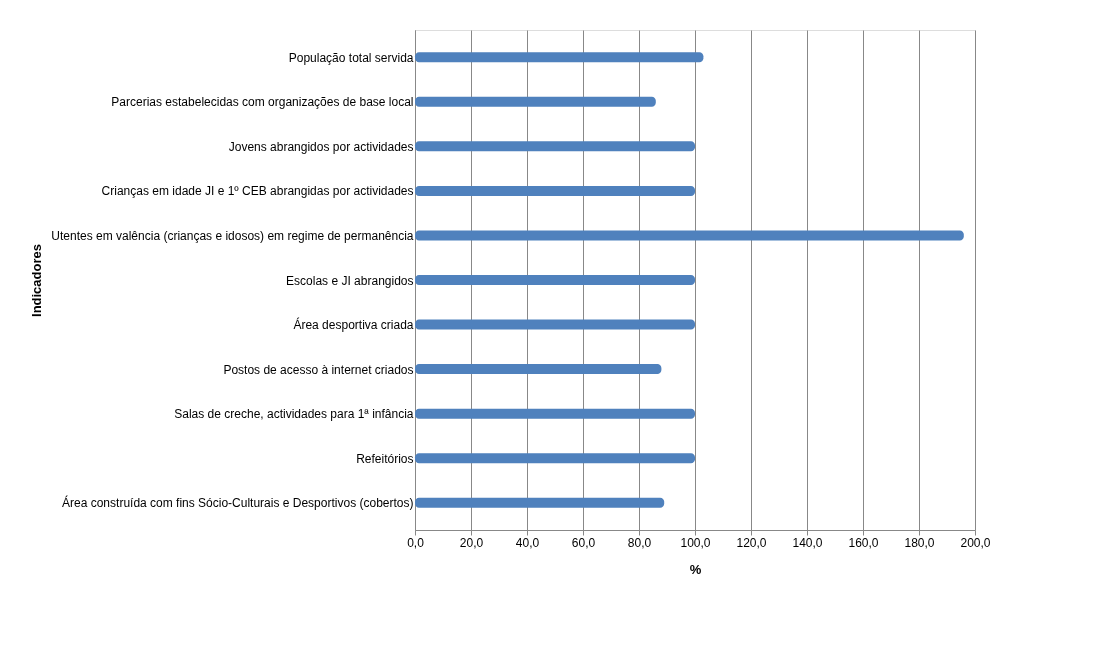 The height and width of the screenshot is (646, 1106). What do you see at coordinates (975, 542) in the screenshot?
I see `x-tick-label: 200,0` at bounding box center [975, 542].